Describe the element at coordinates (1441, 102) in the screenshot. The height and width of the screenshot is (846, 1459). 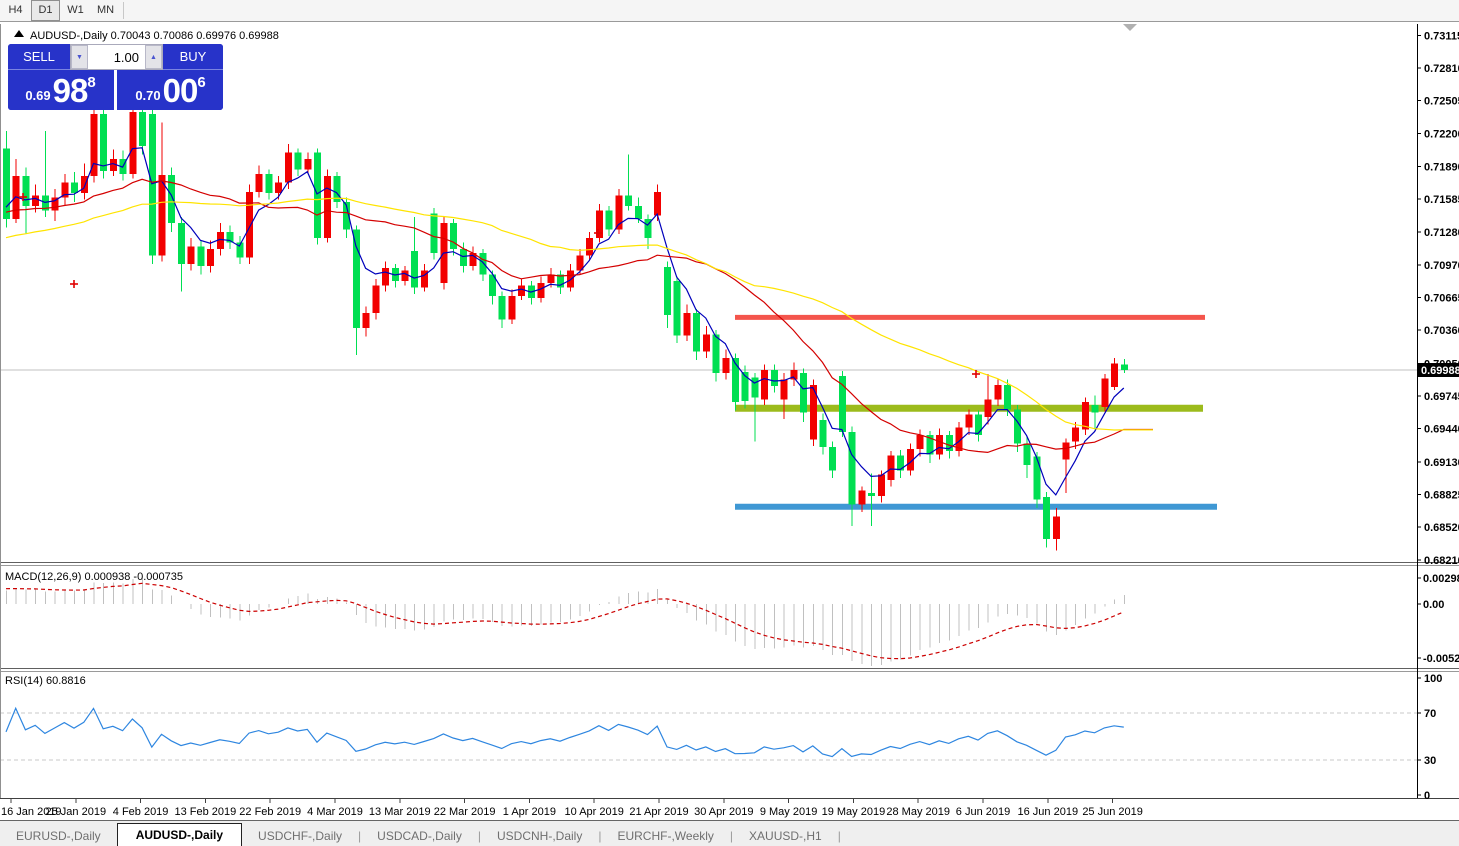
I see `svg-text: 0.72505` at that location.